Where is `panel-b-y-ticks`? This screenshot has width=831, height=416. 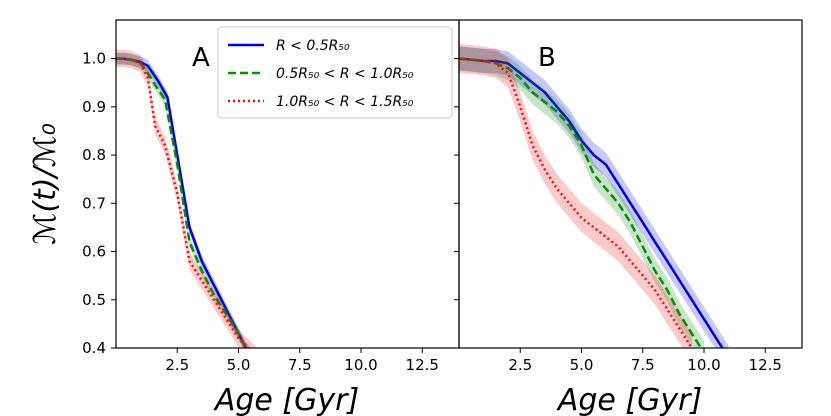
panel-b-y-ticks is located at coordinates (456, 203).